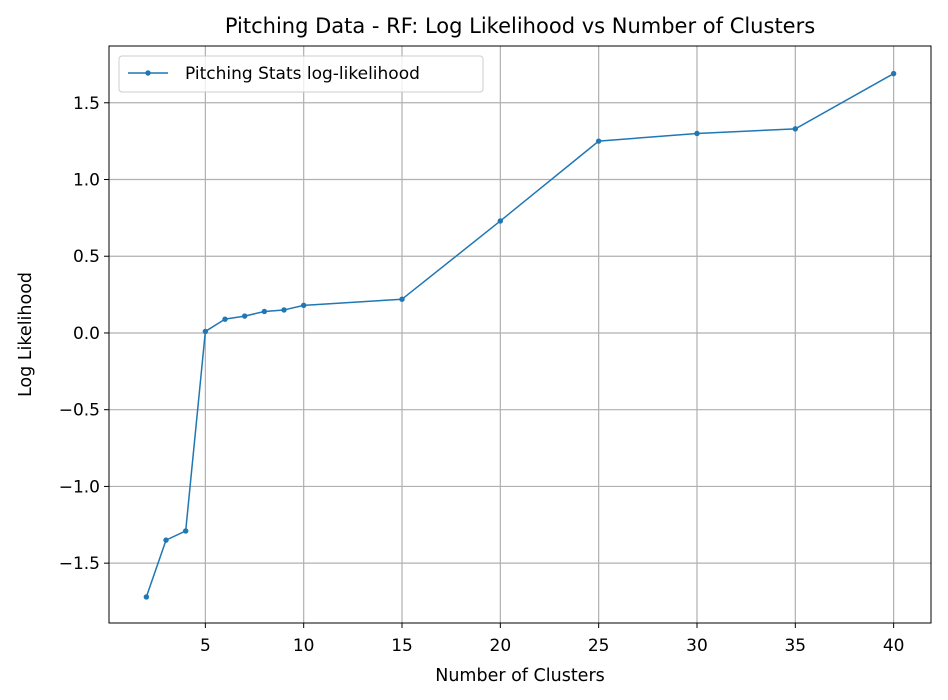 This screenshot has width=948, height=700. I want to click on y-axis-label: Log Likelihood, so click(26, 334).